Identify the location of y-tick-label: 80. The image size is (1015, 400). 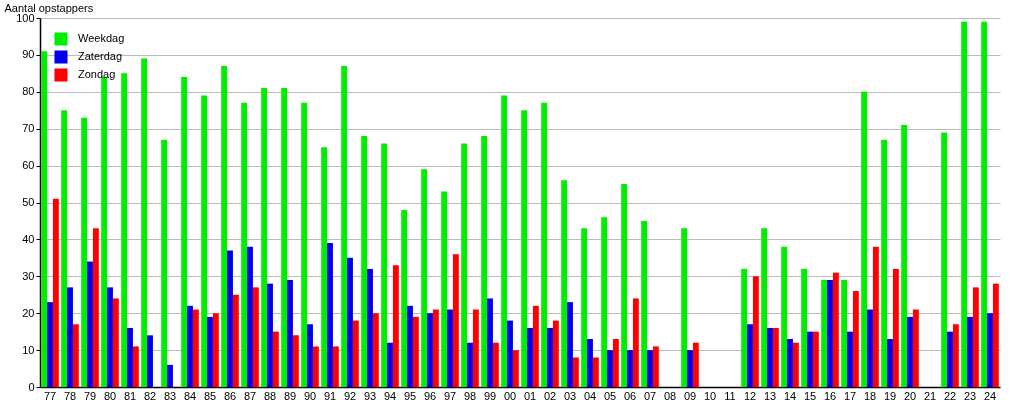
(28, 91).